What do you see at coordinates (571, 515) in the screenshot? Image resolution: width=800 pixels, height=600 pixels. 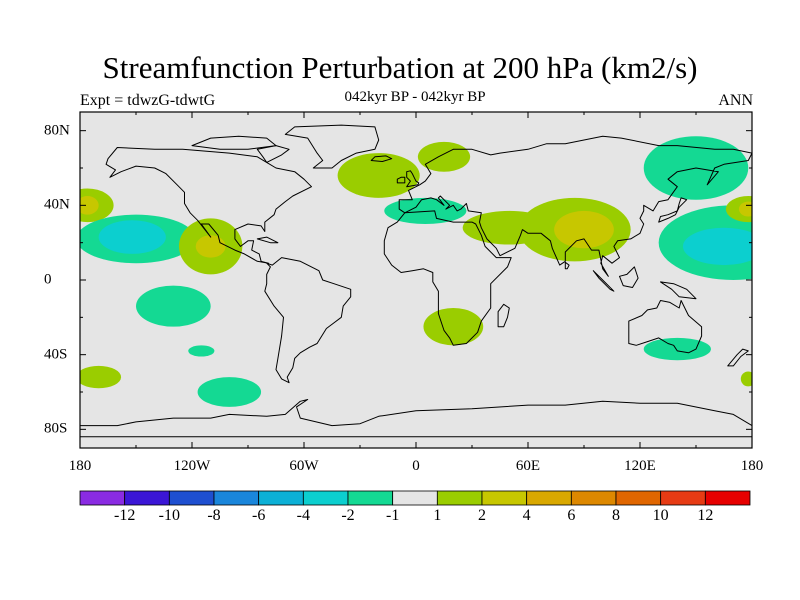 I see `colorbar-label: 6` at bounding box center [571, 515].